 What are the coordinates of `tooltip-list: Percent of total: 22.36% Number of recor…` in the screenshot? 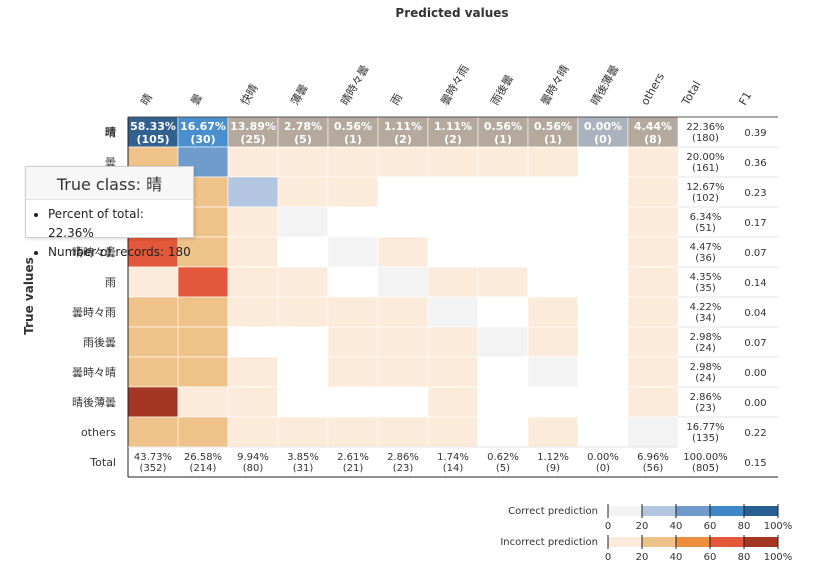 It's located at (109, 233).